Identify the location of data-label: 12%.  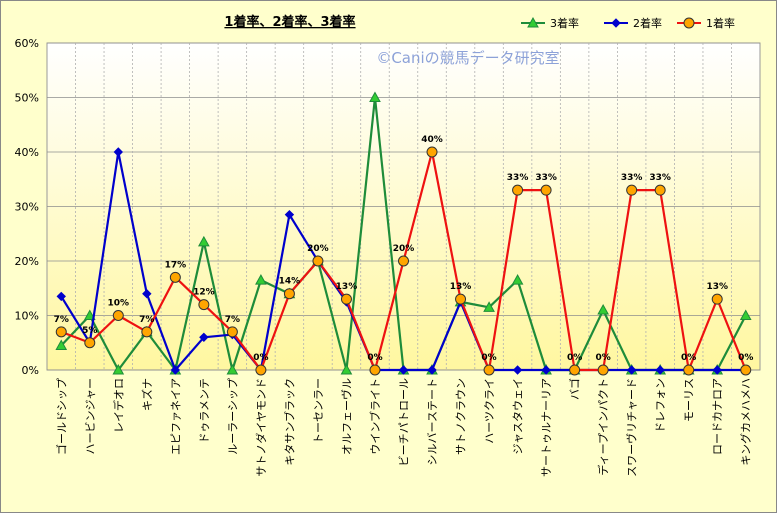
(204, 293).